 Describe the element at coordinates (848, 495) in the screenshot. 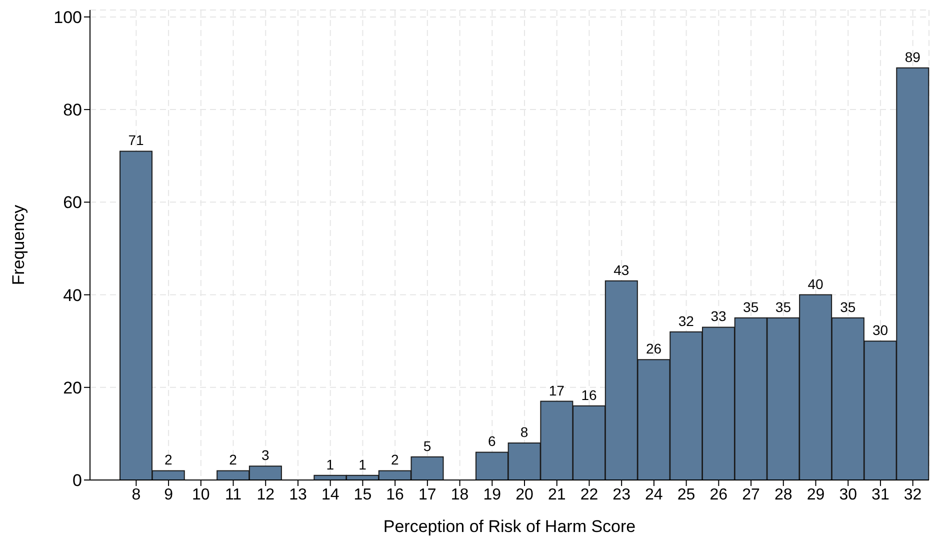

I see `x-tick-label: 30` at that location.